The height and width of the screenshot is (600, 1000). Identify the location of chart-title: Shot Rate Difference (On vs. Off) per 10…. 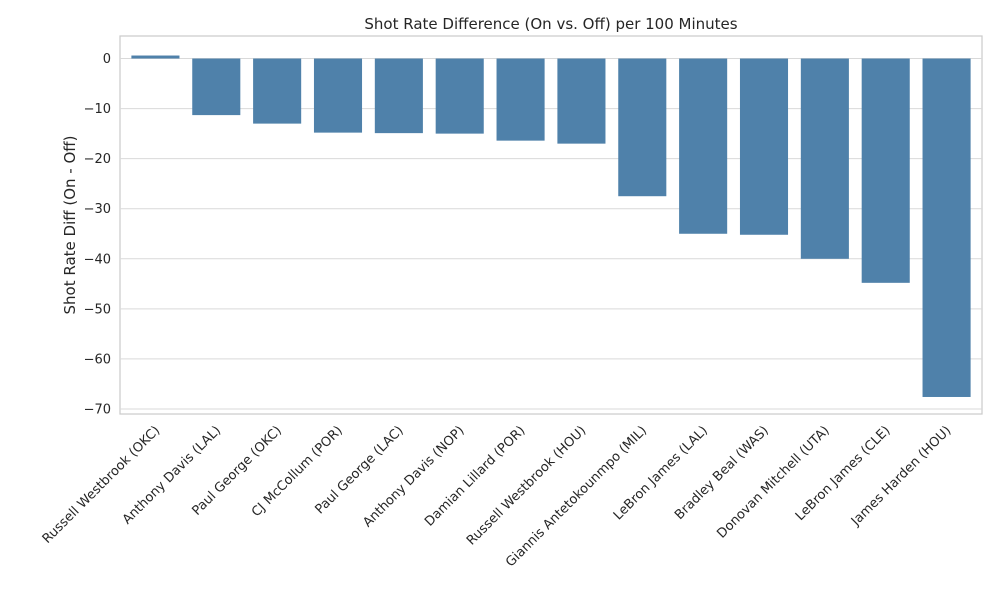
(550, 24).